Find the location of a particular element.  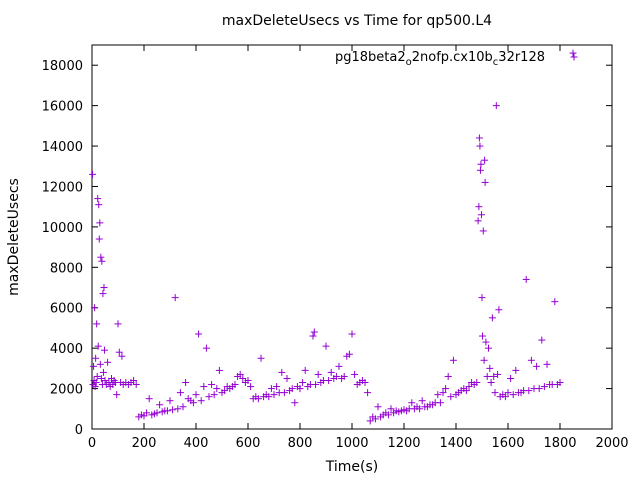

y-tick-label: 10000 is located at coordinates (62, 228).